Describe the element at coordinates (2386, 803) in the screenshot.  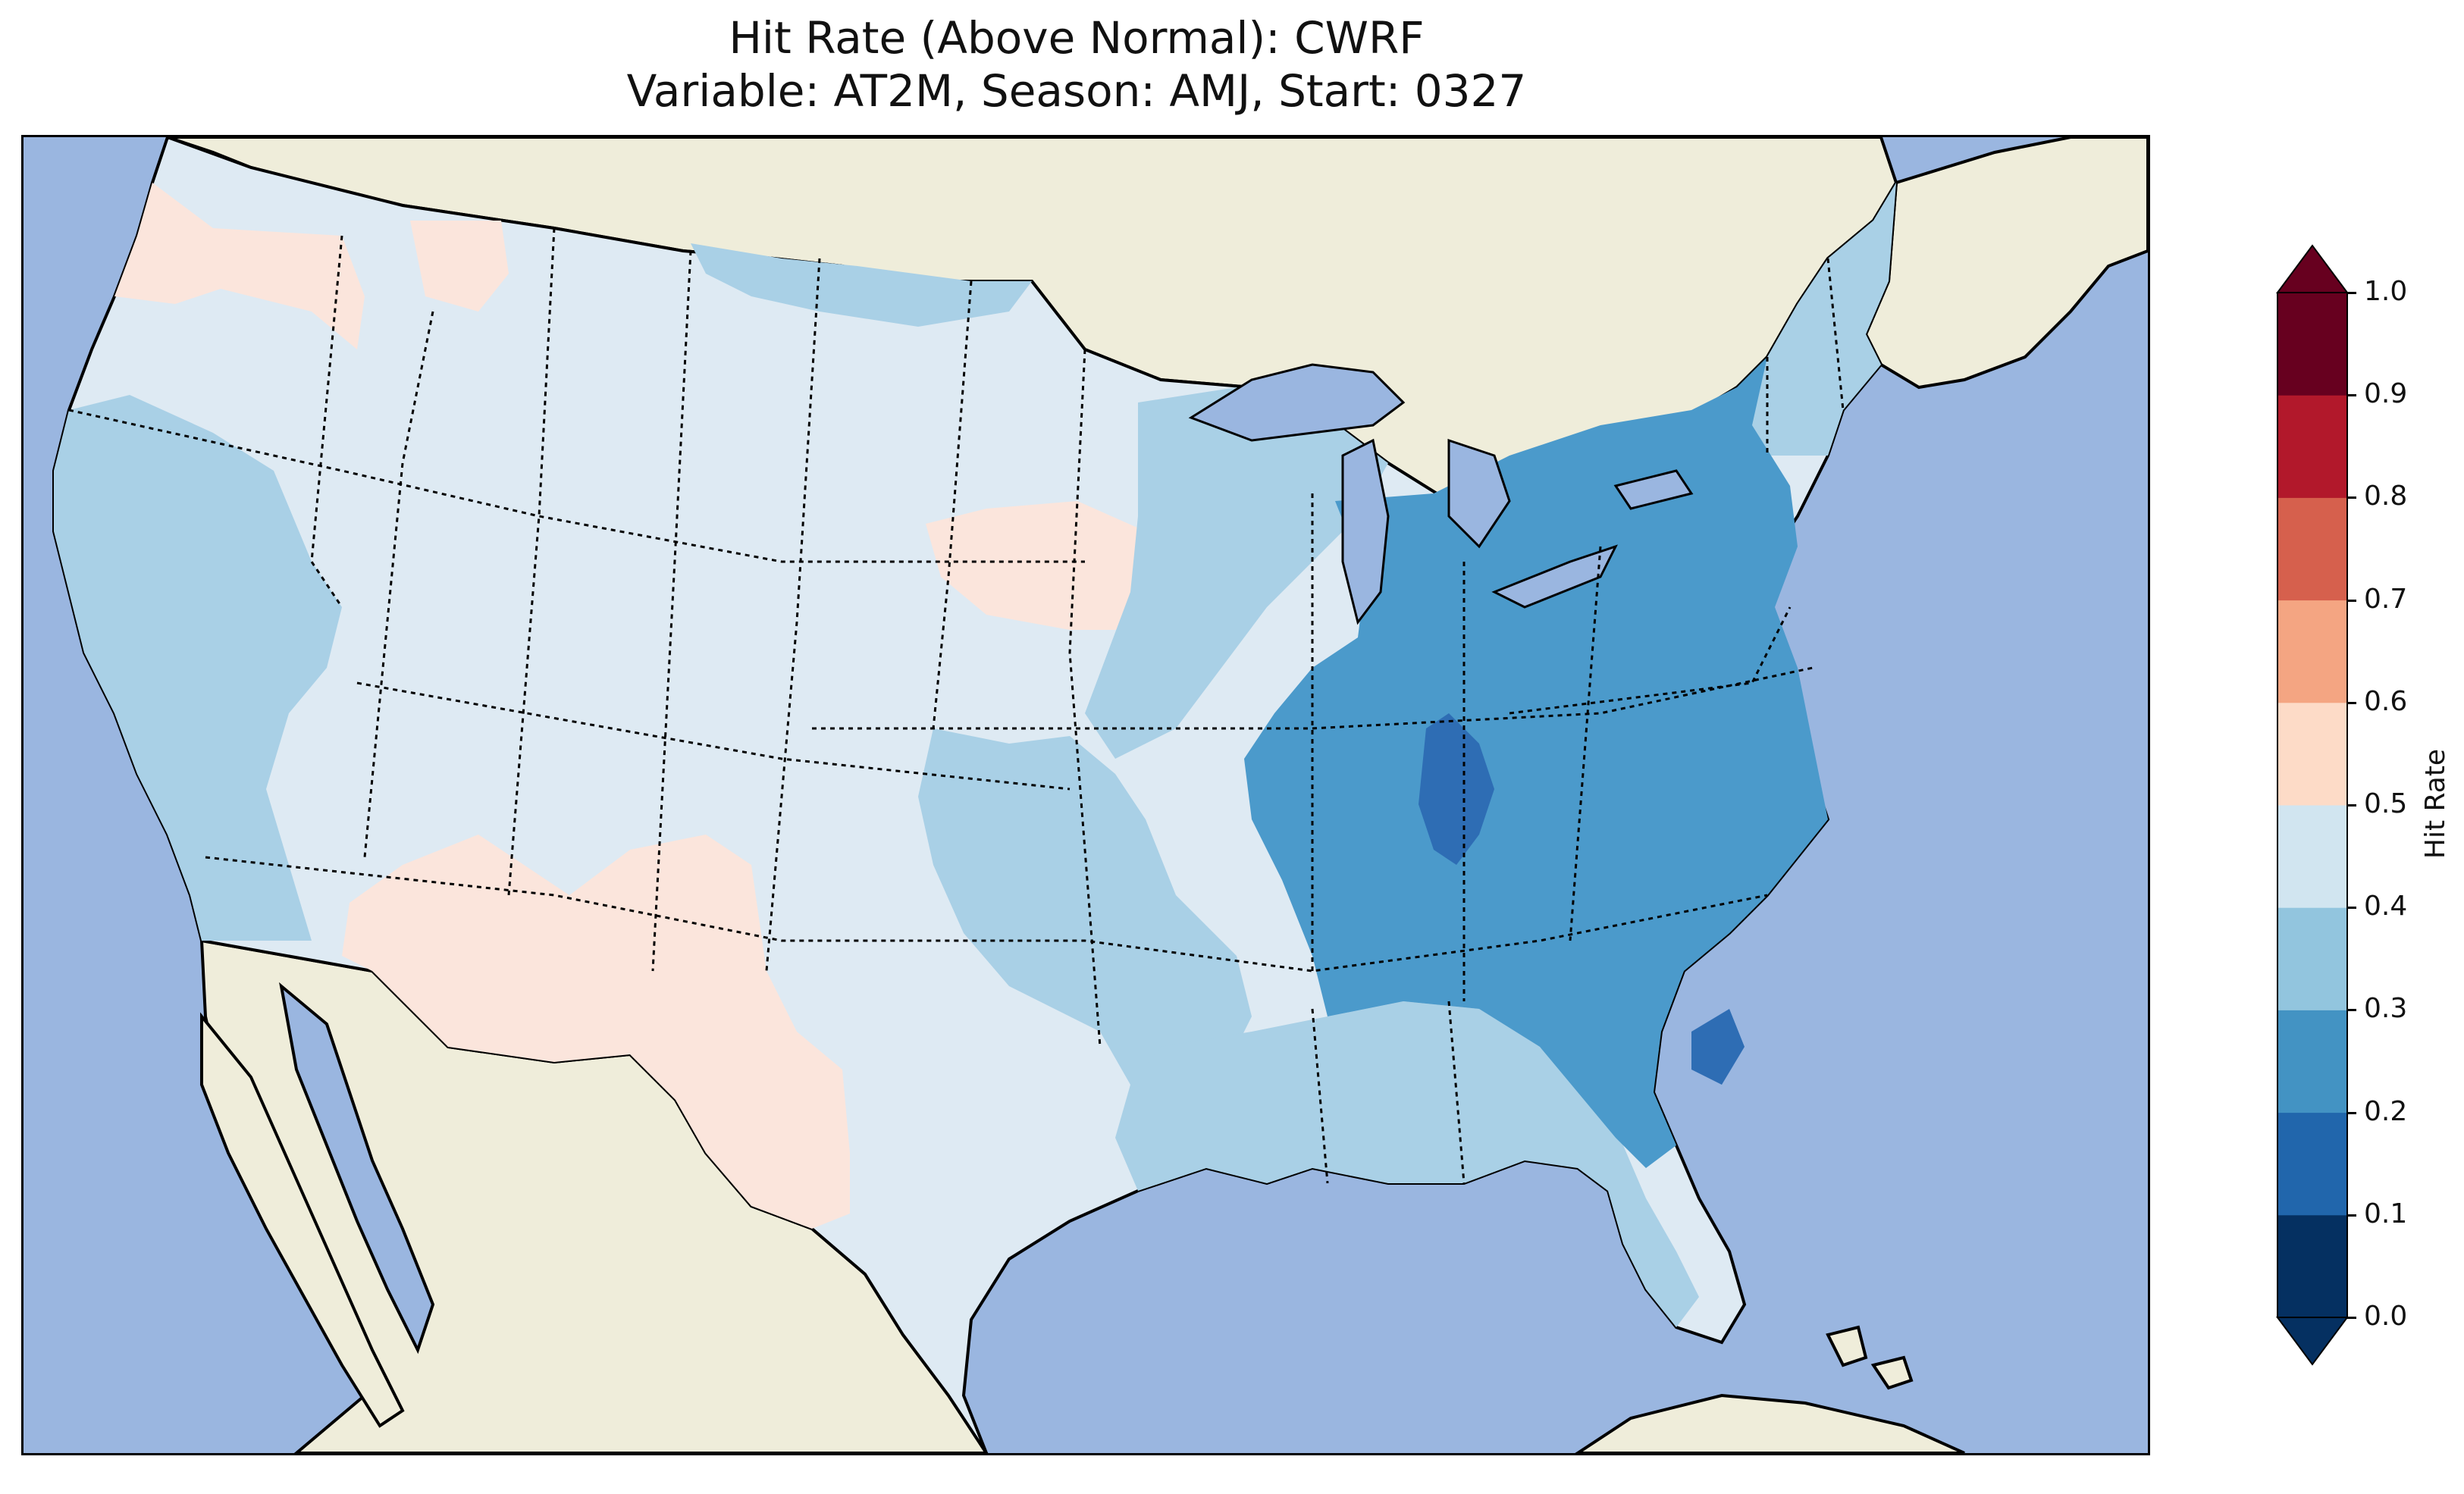
I see `colorbar-tick-label: 0.5` at that location.